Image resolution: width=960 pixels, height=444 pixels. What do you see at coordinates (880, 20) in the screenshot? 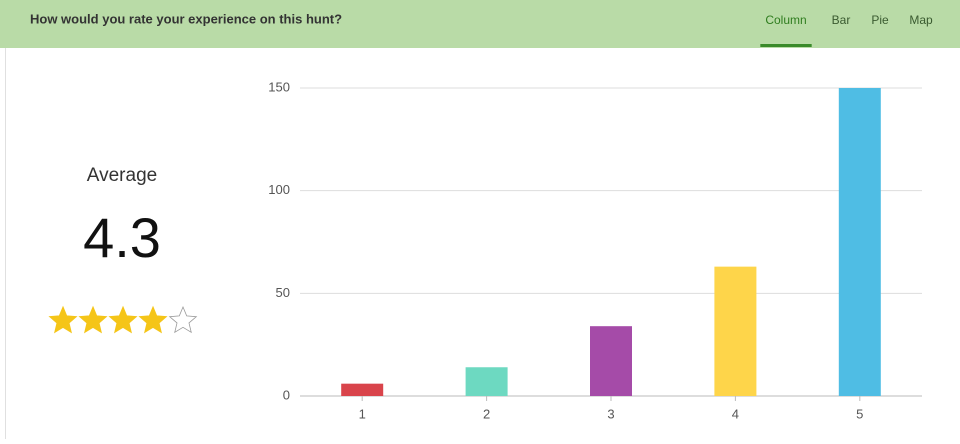
I see `tab: Pie` at bounding box center [880, 20].